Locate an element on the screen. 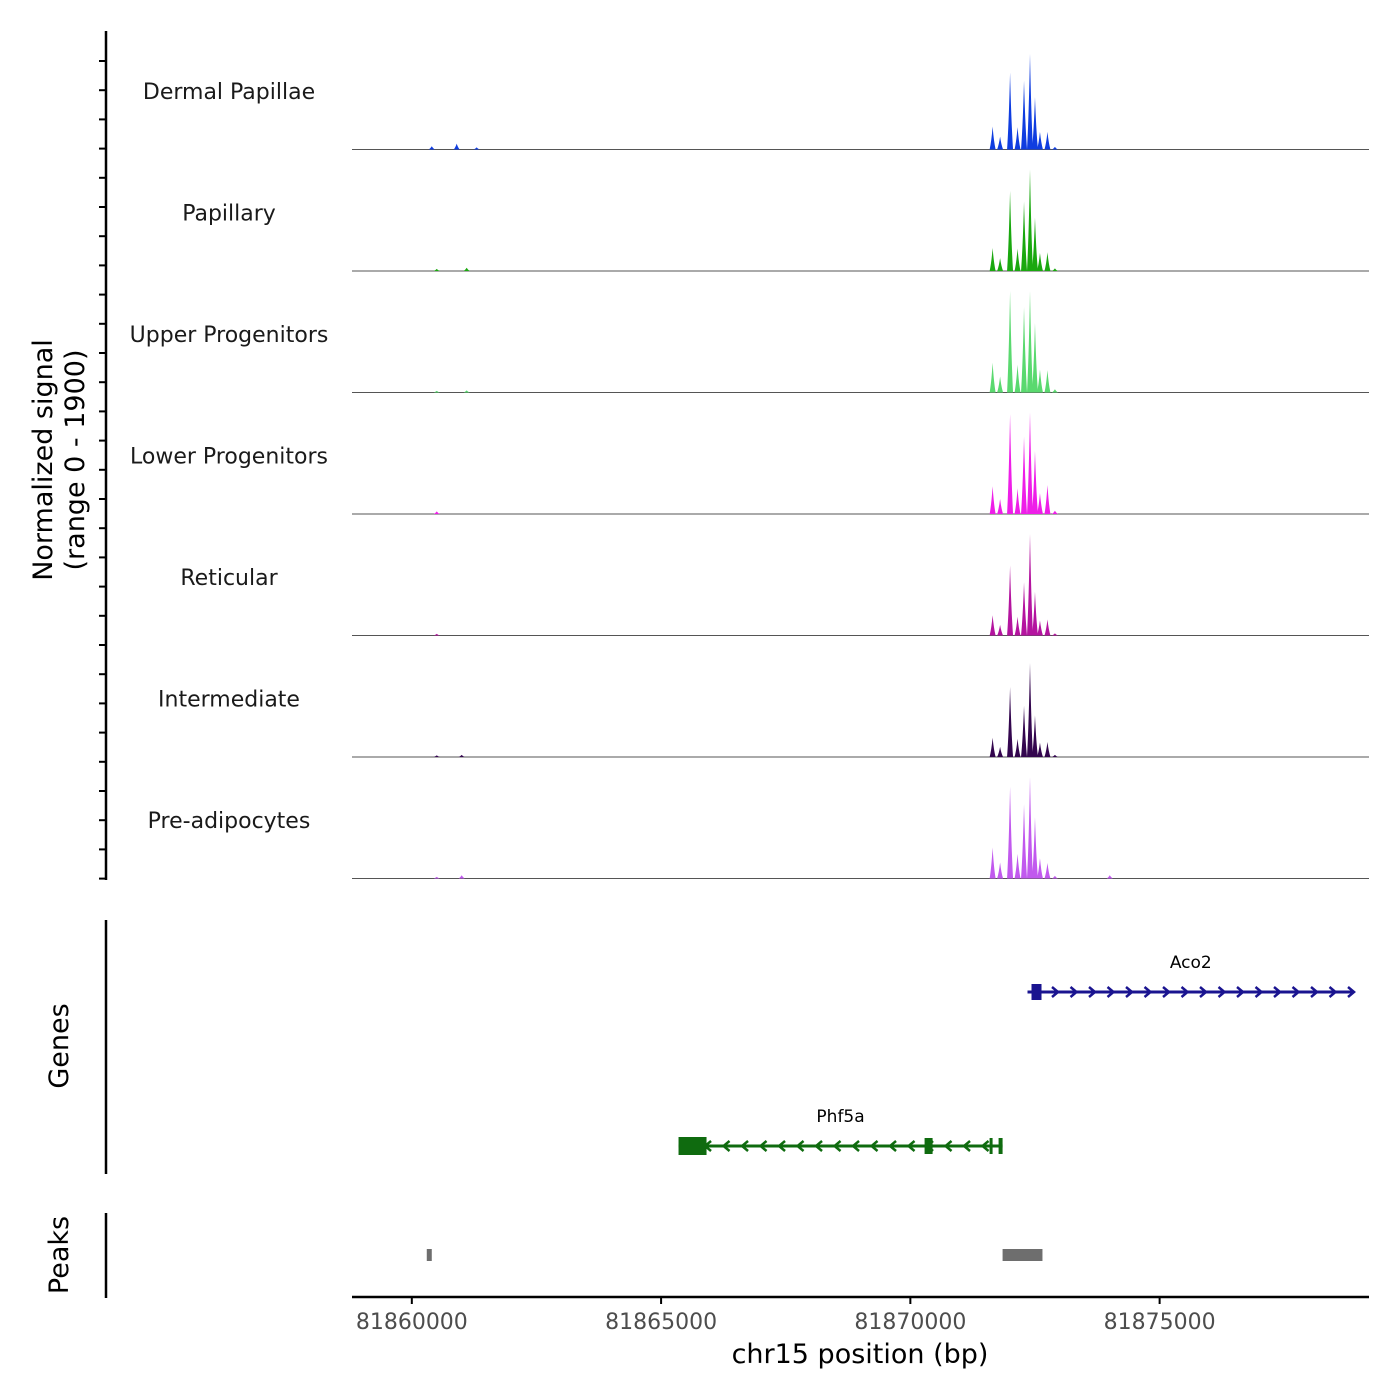 The image size is (1400, 1400). gene-panel: Aco2 Phf5a is located at coordinates (1017, 1054).